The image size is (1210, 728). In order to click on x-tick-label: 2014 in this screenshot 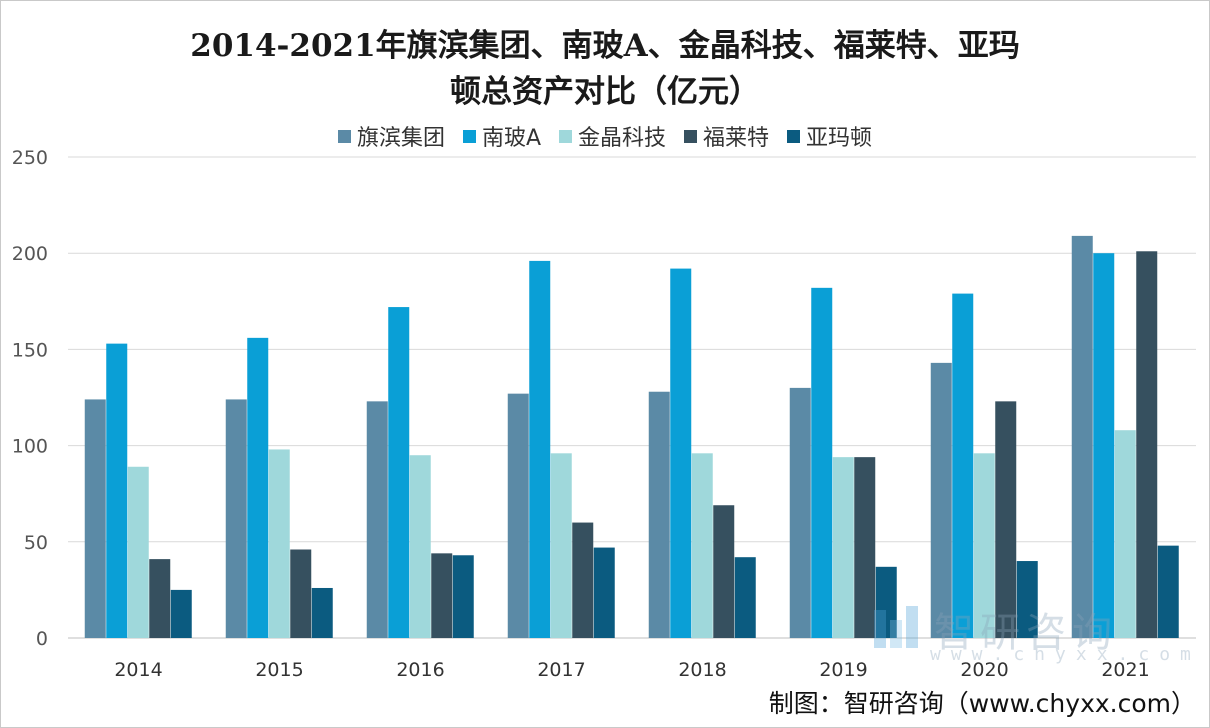, I will do `click(138, 670)`.